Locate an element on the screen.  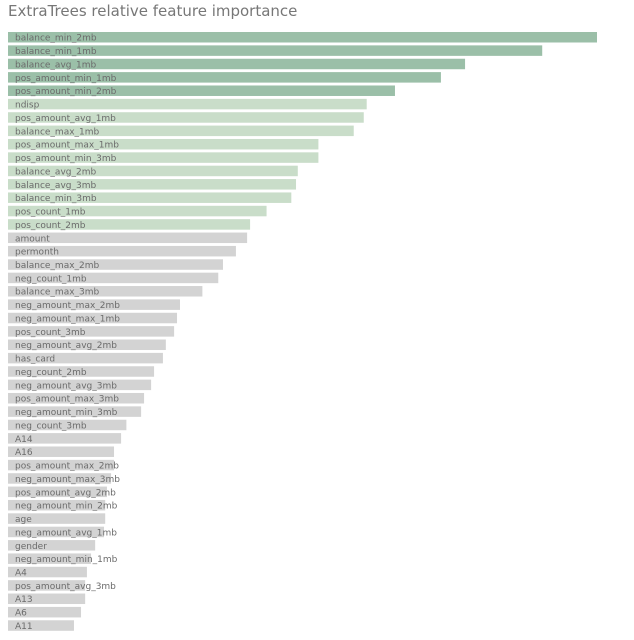
bar-label-pos_amount_avg_2mb: pos_amount_avg_2mb is located at coordinates (65, 493).